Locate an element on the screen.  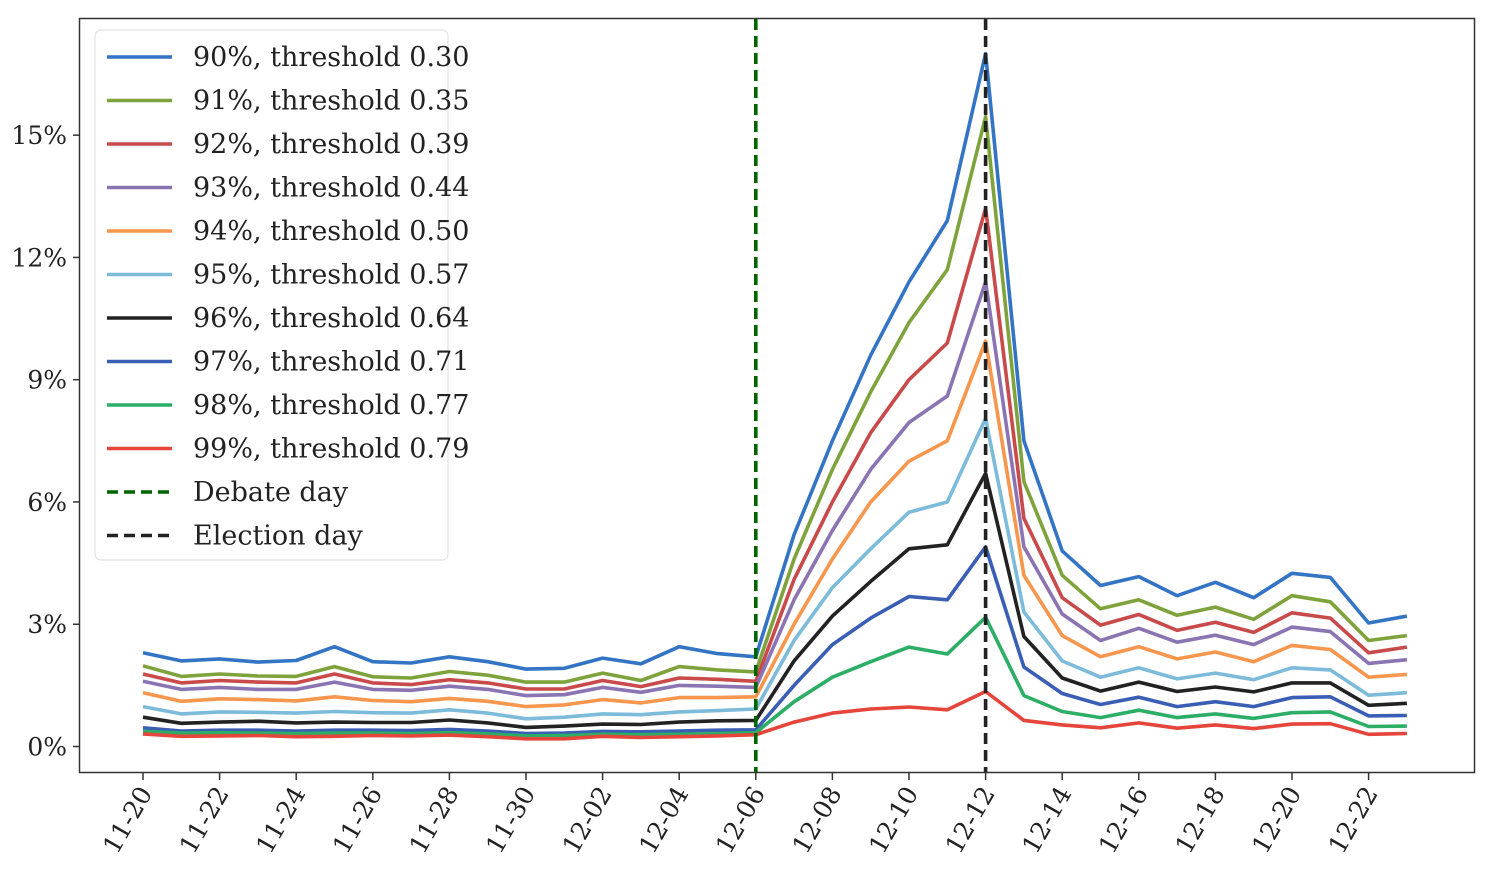
legend-label-1: 91%, threshold 0.35 is located at coordinates (331, 101).